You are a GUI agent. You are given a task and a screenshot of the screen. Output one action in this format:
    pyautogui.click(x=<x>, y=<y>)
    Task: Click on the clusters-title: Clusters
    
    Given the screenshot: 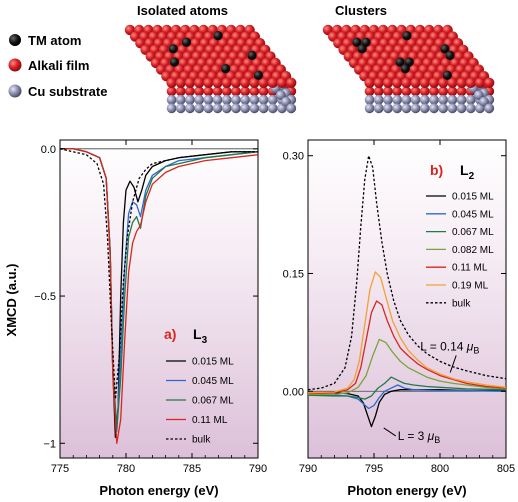 What is the action you would take?
    pyautogui.click(x=361, y=10)
    